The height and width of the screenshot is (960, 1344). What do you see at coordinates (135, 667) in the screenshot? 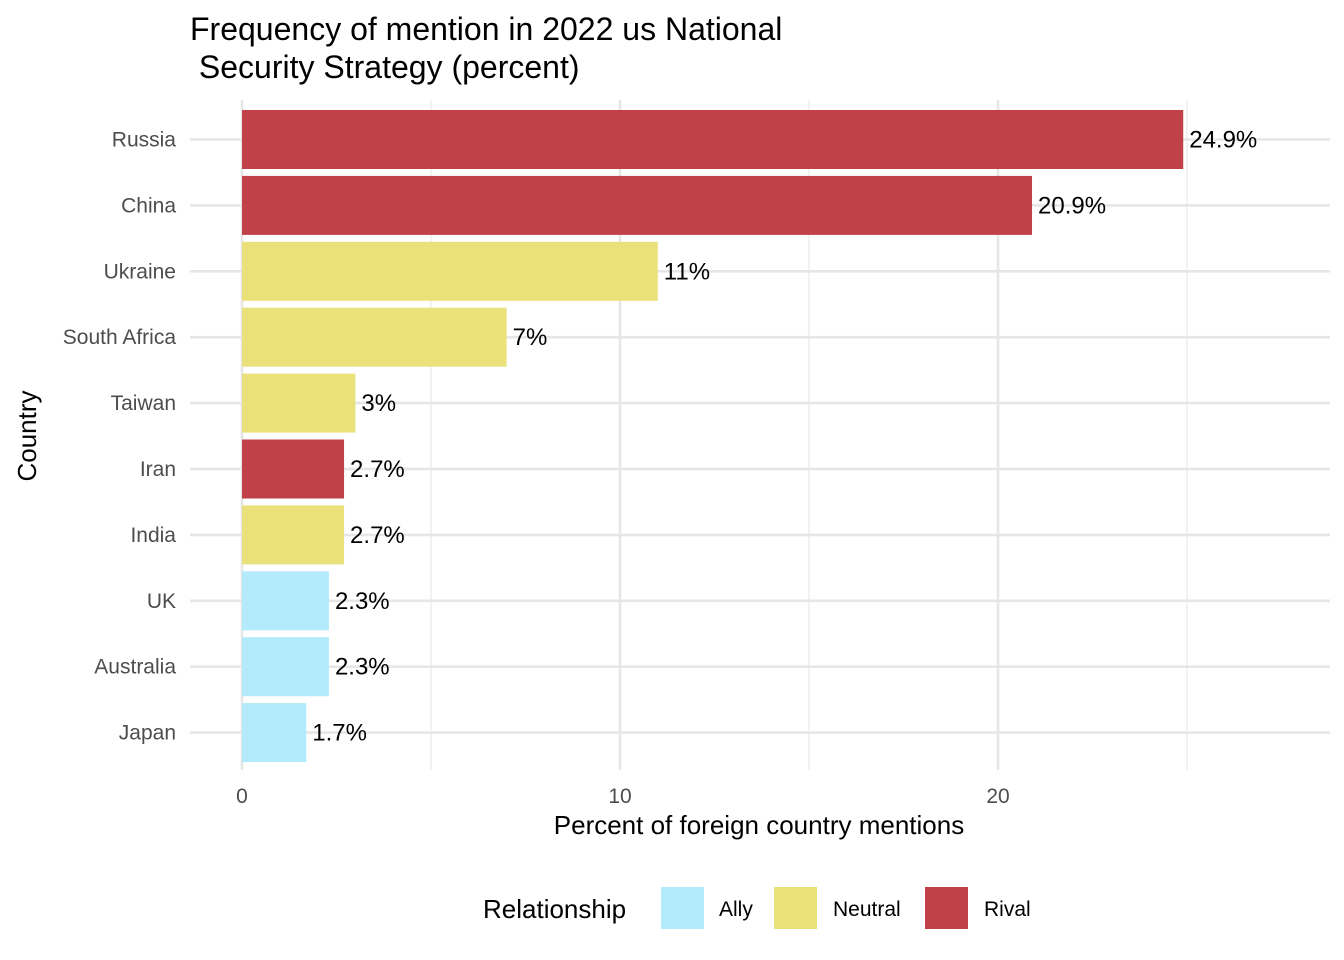
I see `y-tick-label: Australia` at bounding box center [135, 667].